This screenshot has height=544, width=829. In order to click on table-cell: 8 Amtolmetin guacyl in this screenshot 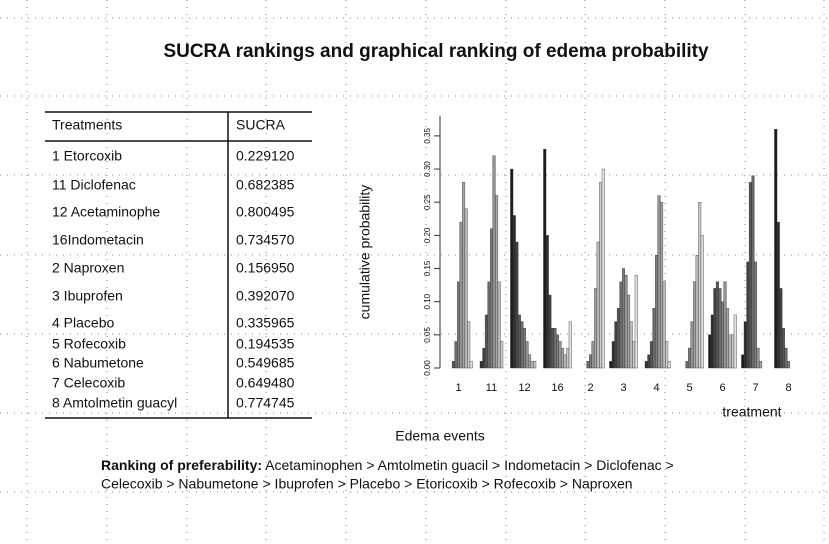, I will do `click(114, 403)`.